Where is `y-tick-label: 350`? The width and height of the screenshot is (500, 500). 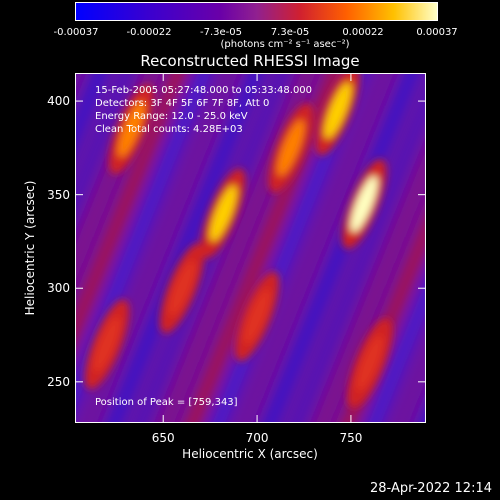 y-tick-label: 350 is located at coordinates (58, 194).